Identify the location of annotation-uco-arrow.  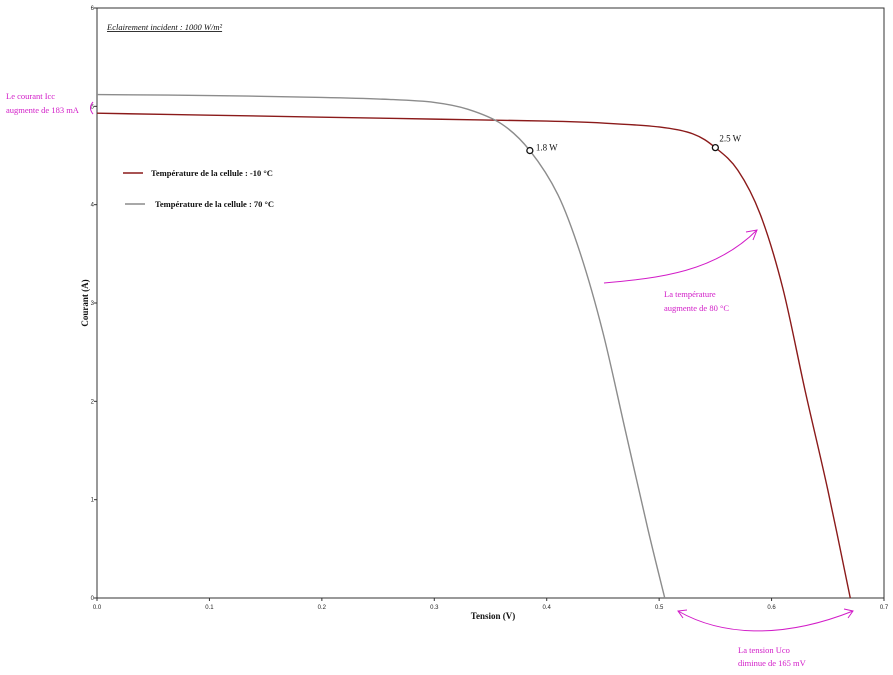
(765, 621).